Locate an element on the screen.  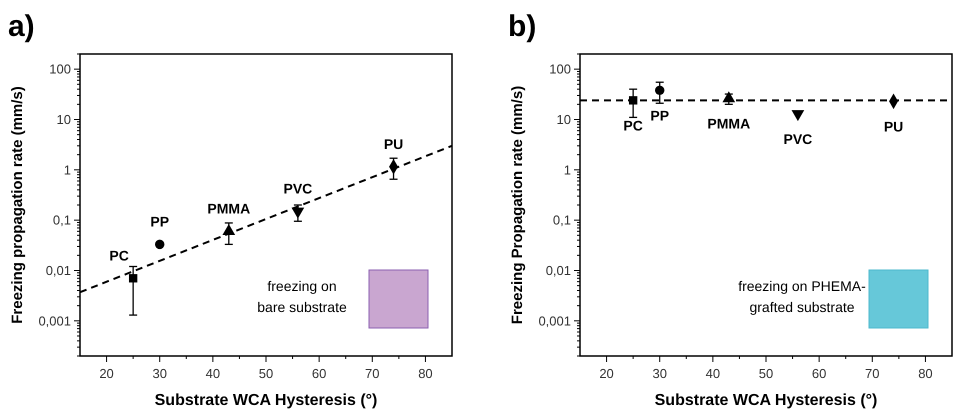
annotation: freezing on bare substrate is located at coordinates (302, 296).